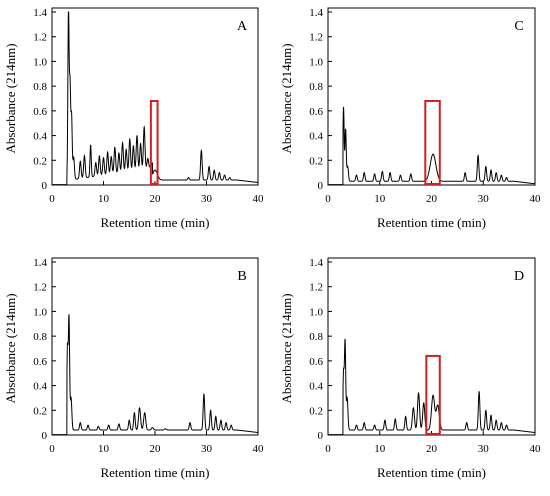 The height and width of the screenshot is (496, 550). I want to click on panel-label: A, so click(242, 26).